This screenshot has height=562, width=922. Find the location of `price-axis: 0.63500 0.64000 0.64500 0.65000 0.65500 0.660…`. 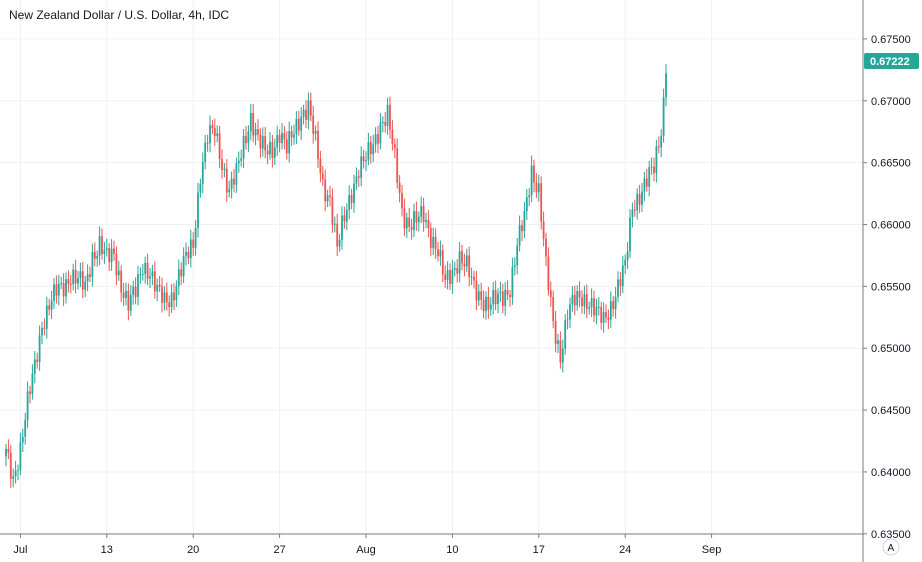

price-axis: 0.63500 0.64000 0.64500 0.65000 0.65500 0.660… is located at coordinates (887, 287).